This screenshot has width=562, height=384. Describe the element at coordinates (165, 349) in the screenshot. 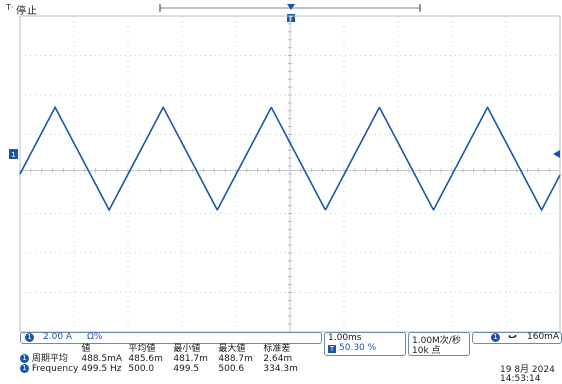

I see `measurement-header-row: 値 平均値 最小値 最大値 标准差` at that location.